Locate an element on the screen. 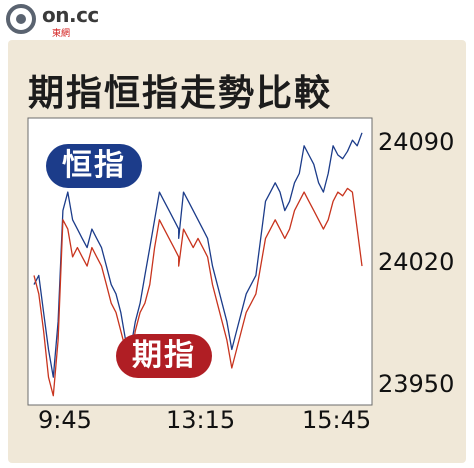 This screenshot has height=468, width=474. legend-futures: 期指 is located at coordinates (164, 356).